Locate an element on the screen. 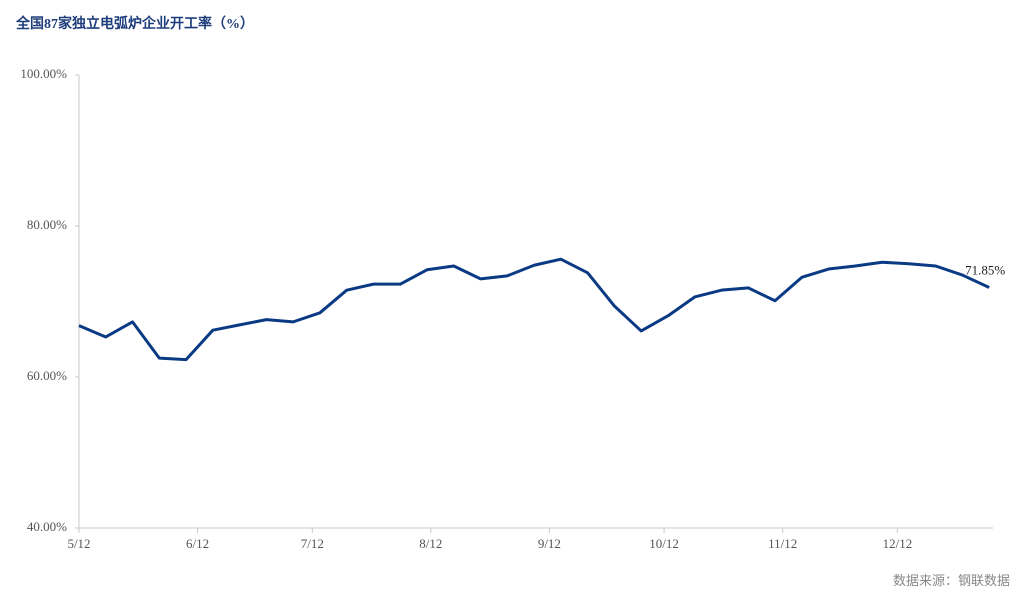  x-tick-label: 5/12 is located at coordinates (78, 543).